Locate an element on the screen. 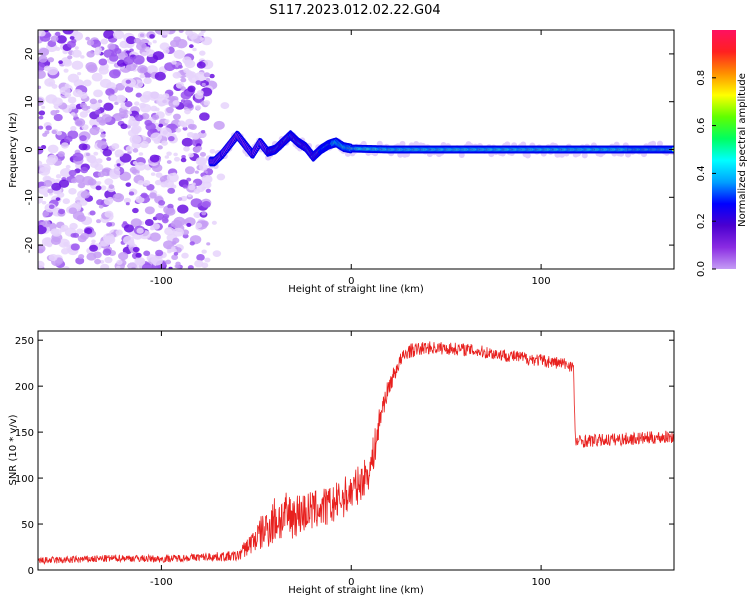 This screenshot has width=750, height=600. signal-halo is located at coordinates (527, 155).